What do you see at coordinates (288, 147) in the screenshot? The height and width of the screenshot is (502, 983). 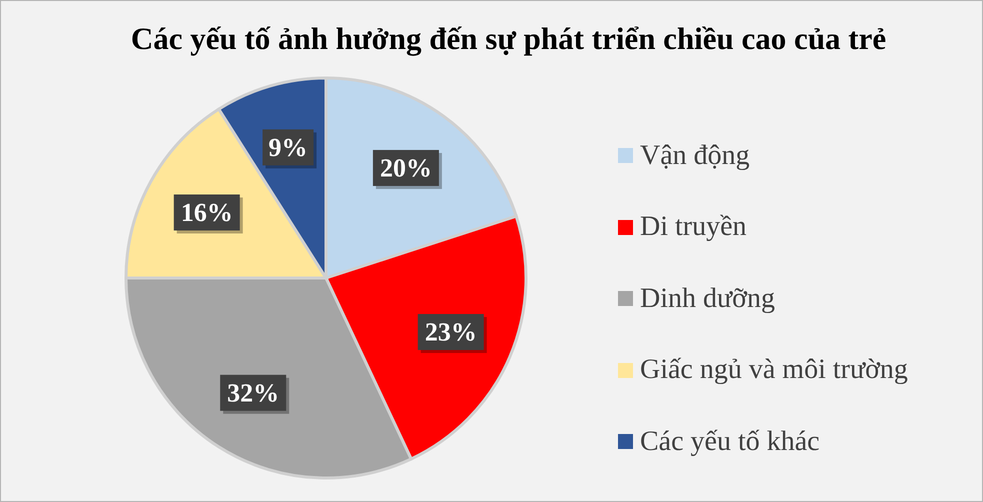 I see `data-label: 9%` at bounding box center [288, 147].